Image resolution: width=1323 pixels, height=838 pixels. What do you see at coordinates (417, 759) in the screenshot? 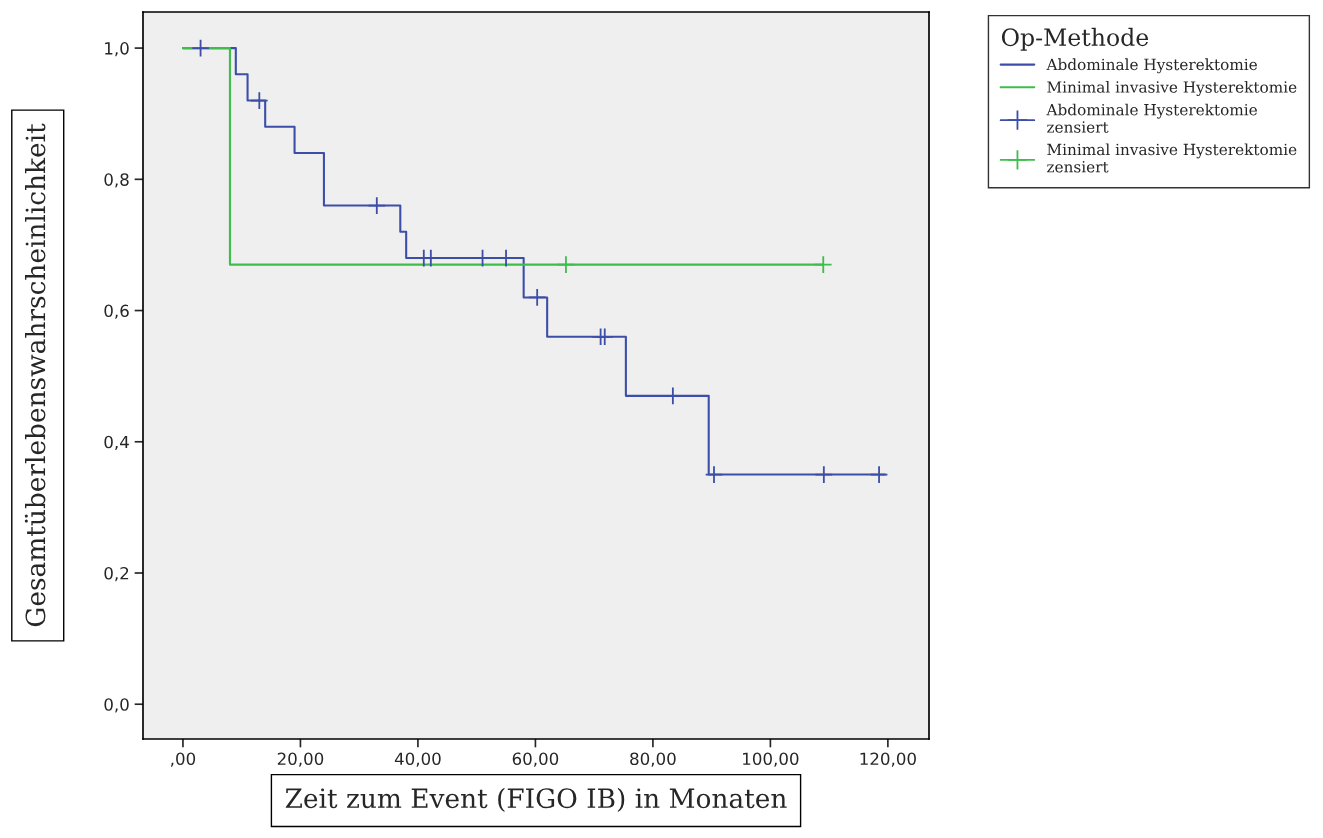
I see `x-tick-label: 40,00` at bounding box center [417, 759].